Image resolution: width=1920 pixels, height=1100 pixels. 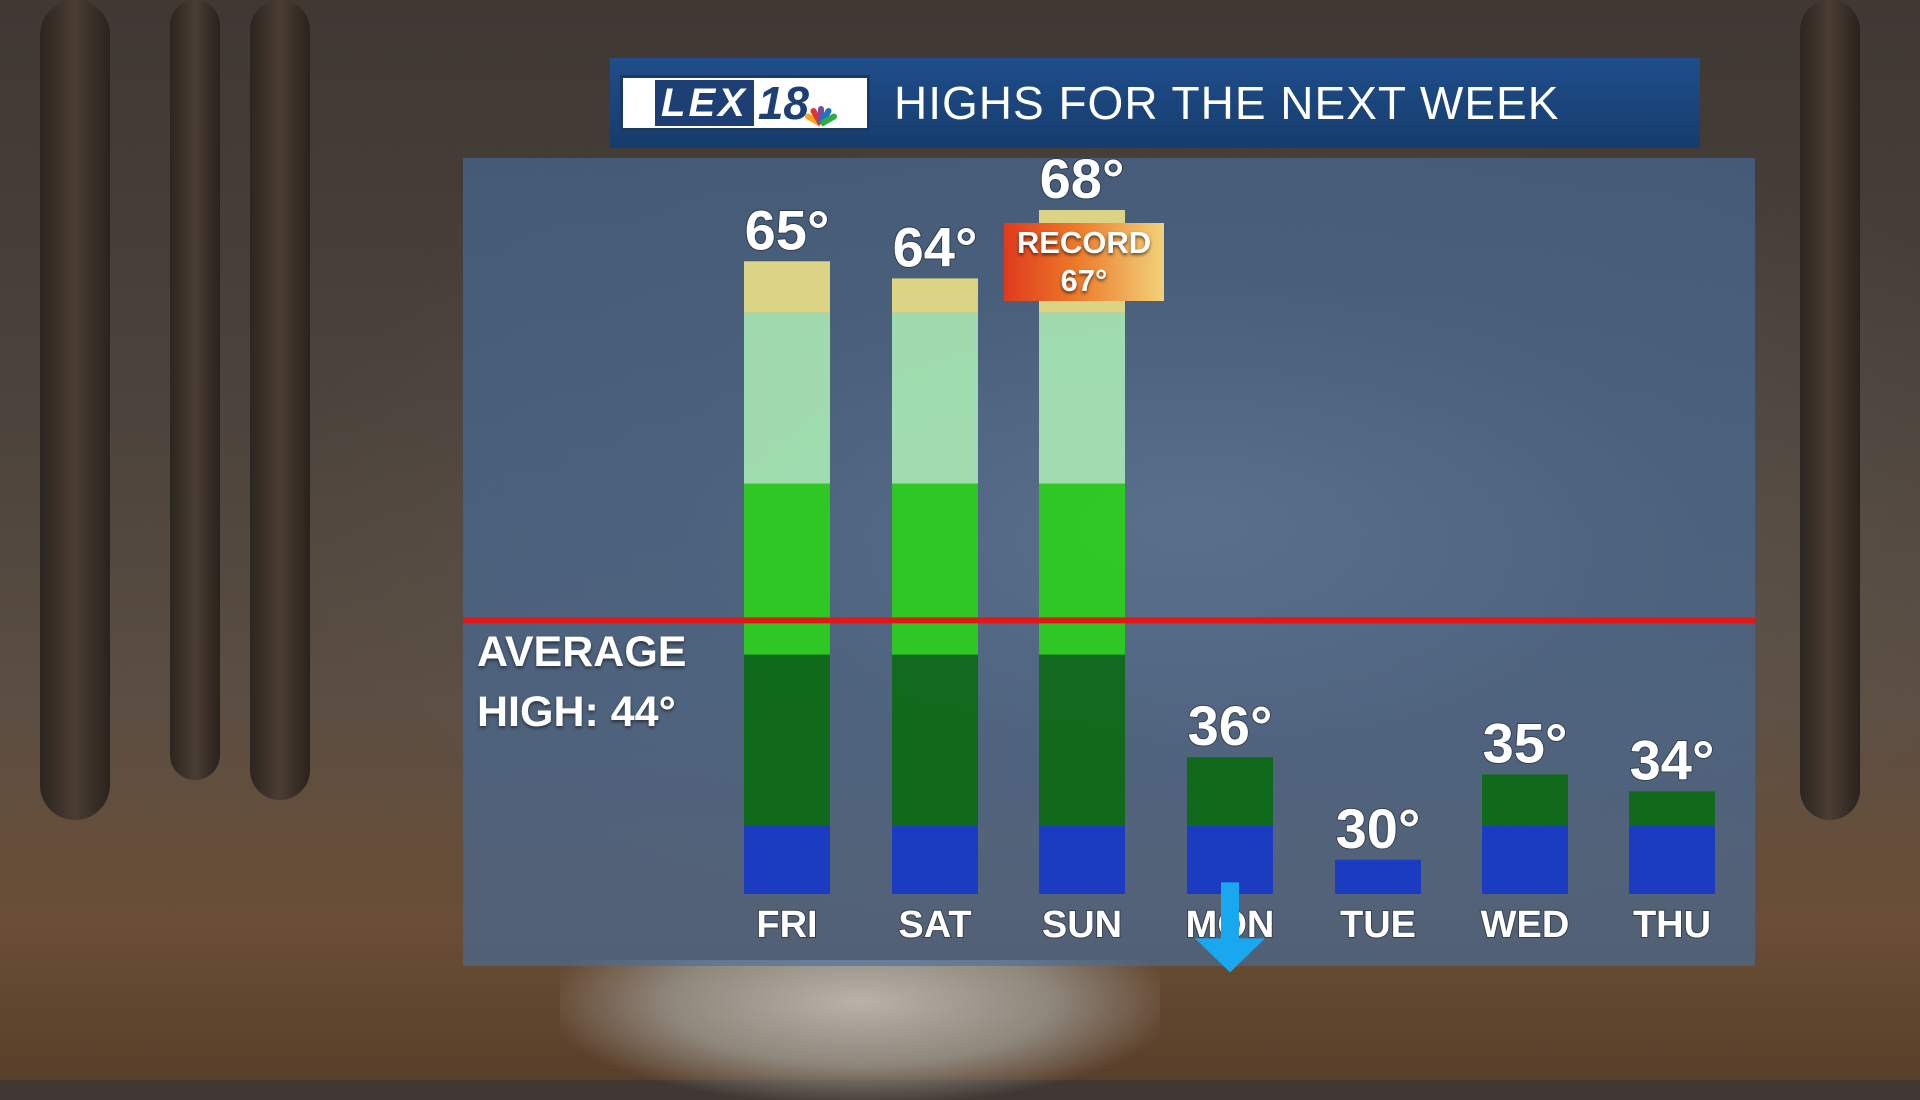 What do you see at coordinates (935, 246) in the screenshot?
I see `value-label: 64°` at bounding box center [935, 246].